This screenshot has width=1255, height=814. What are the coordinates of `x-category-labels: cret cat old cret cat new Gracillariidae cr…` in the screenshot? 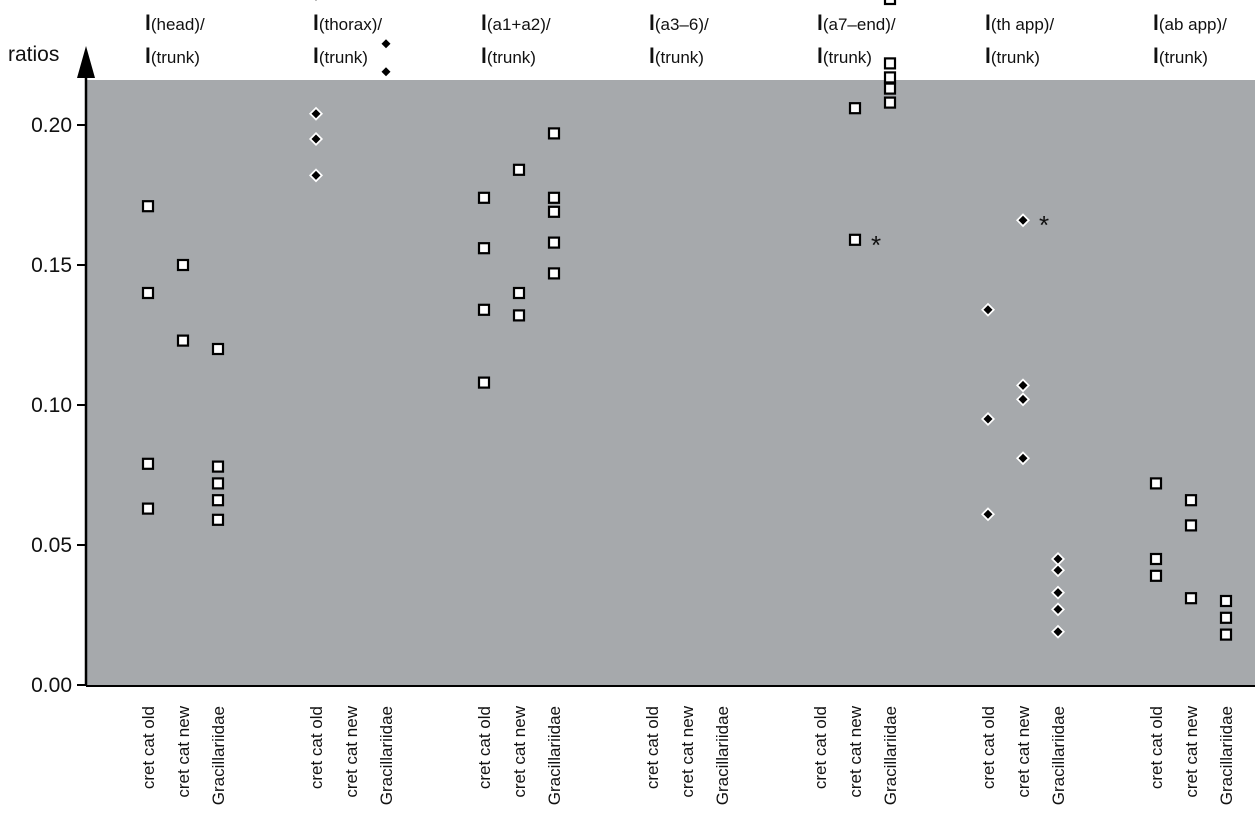 It's located at (687, 755).